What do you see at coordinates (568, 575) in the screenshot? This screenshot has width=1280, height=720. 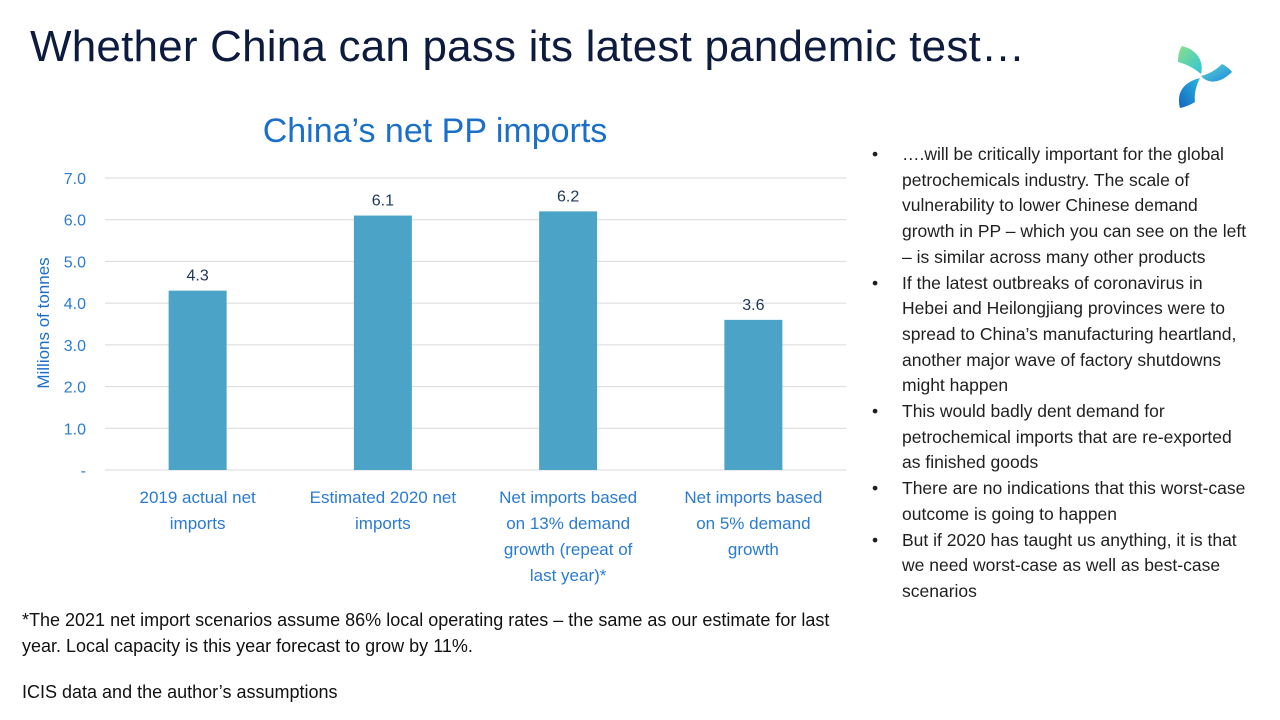 I see `category-label: last year)*` at bounding box center [568, 575].